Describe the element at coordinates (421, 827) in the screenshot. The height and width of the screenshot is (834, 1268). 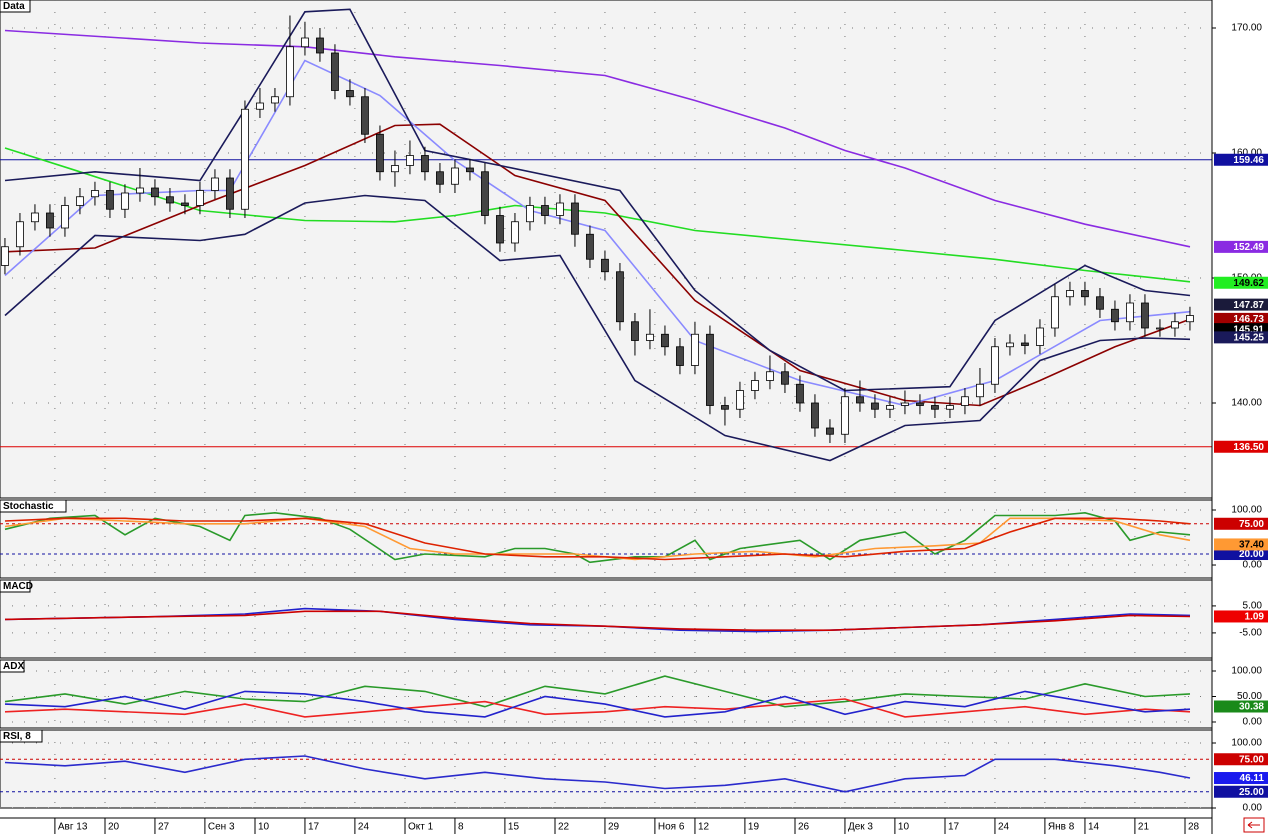
I see `x-tick-label: Окт 1` at that location.